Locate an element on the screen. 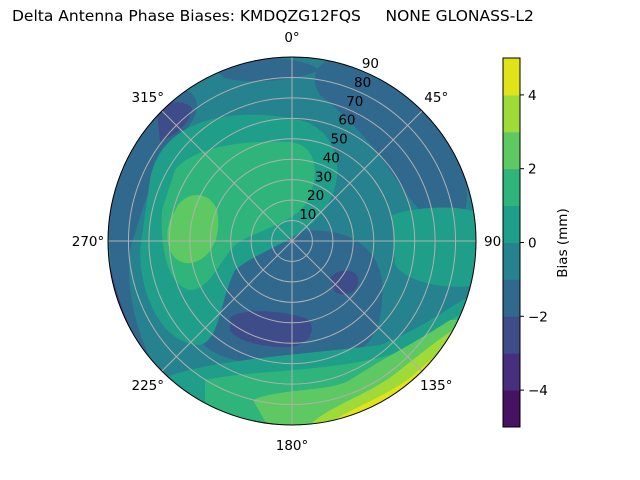  r-tick-label: 50 is located at coordinates (339, 140).